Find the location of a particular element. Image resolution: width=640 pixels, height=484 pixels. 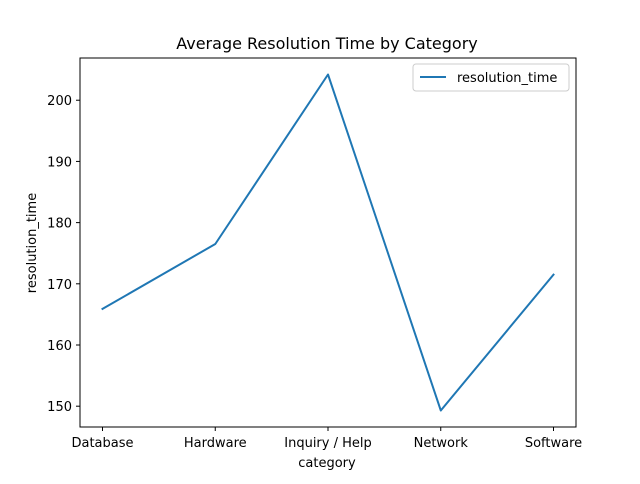

y-axis-title: resolution_time is located at coordinates (32, 243).